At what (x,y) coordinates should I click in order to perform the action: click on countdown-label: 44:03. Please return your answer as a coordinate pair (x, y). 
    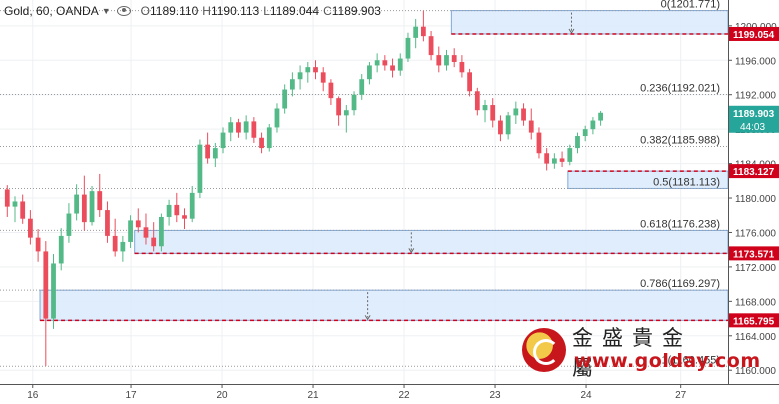
    Looking at the image, I should click on (752, 127).